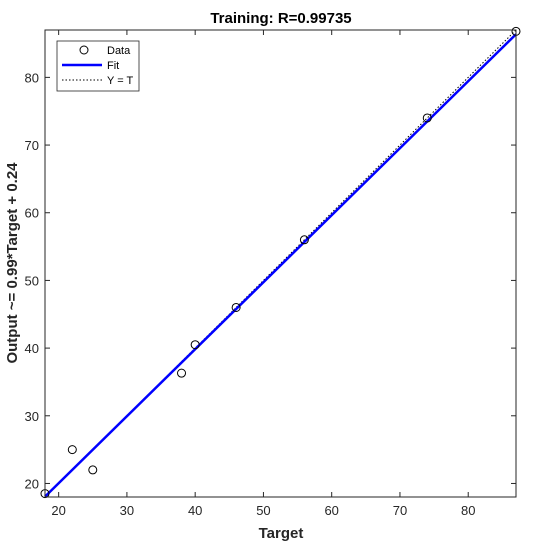 This screenshot has width=544, height=542. I want to click on x-axis-title: Target, so click(281, 533).